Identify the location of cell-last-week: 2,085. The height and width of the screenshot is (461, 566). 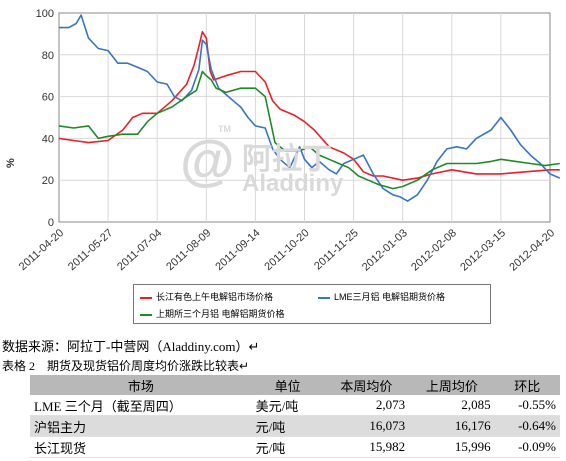
(452, 405).